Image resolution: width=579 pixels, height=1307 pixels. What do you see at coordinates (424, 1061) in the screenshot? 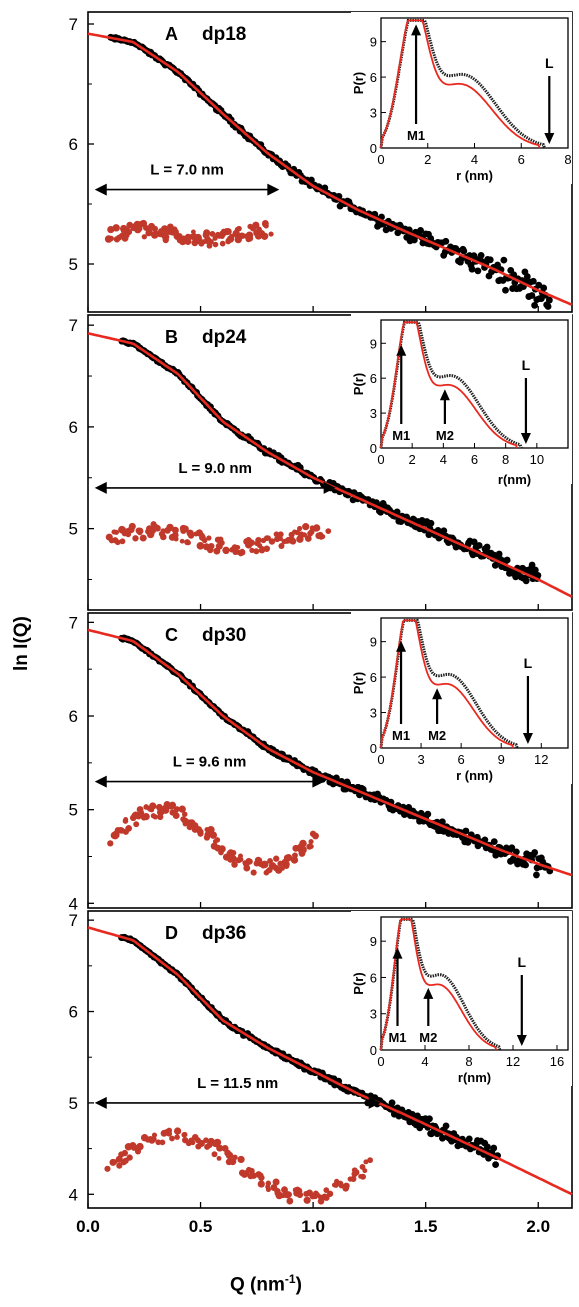
I see `inset-x-tick-label: 4` at bounding box center [424, 1061].